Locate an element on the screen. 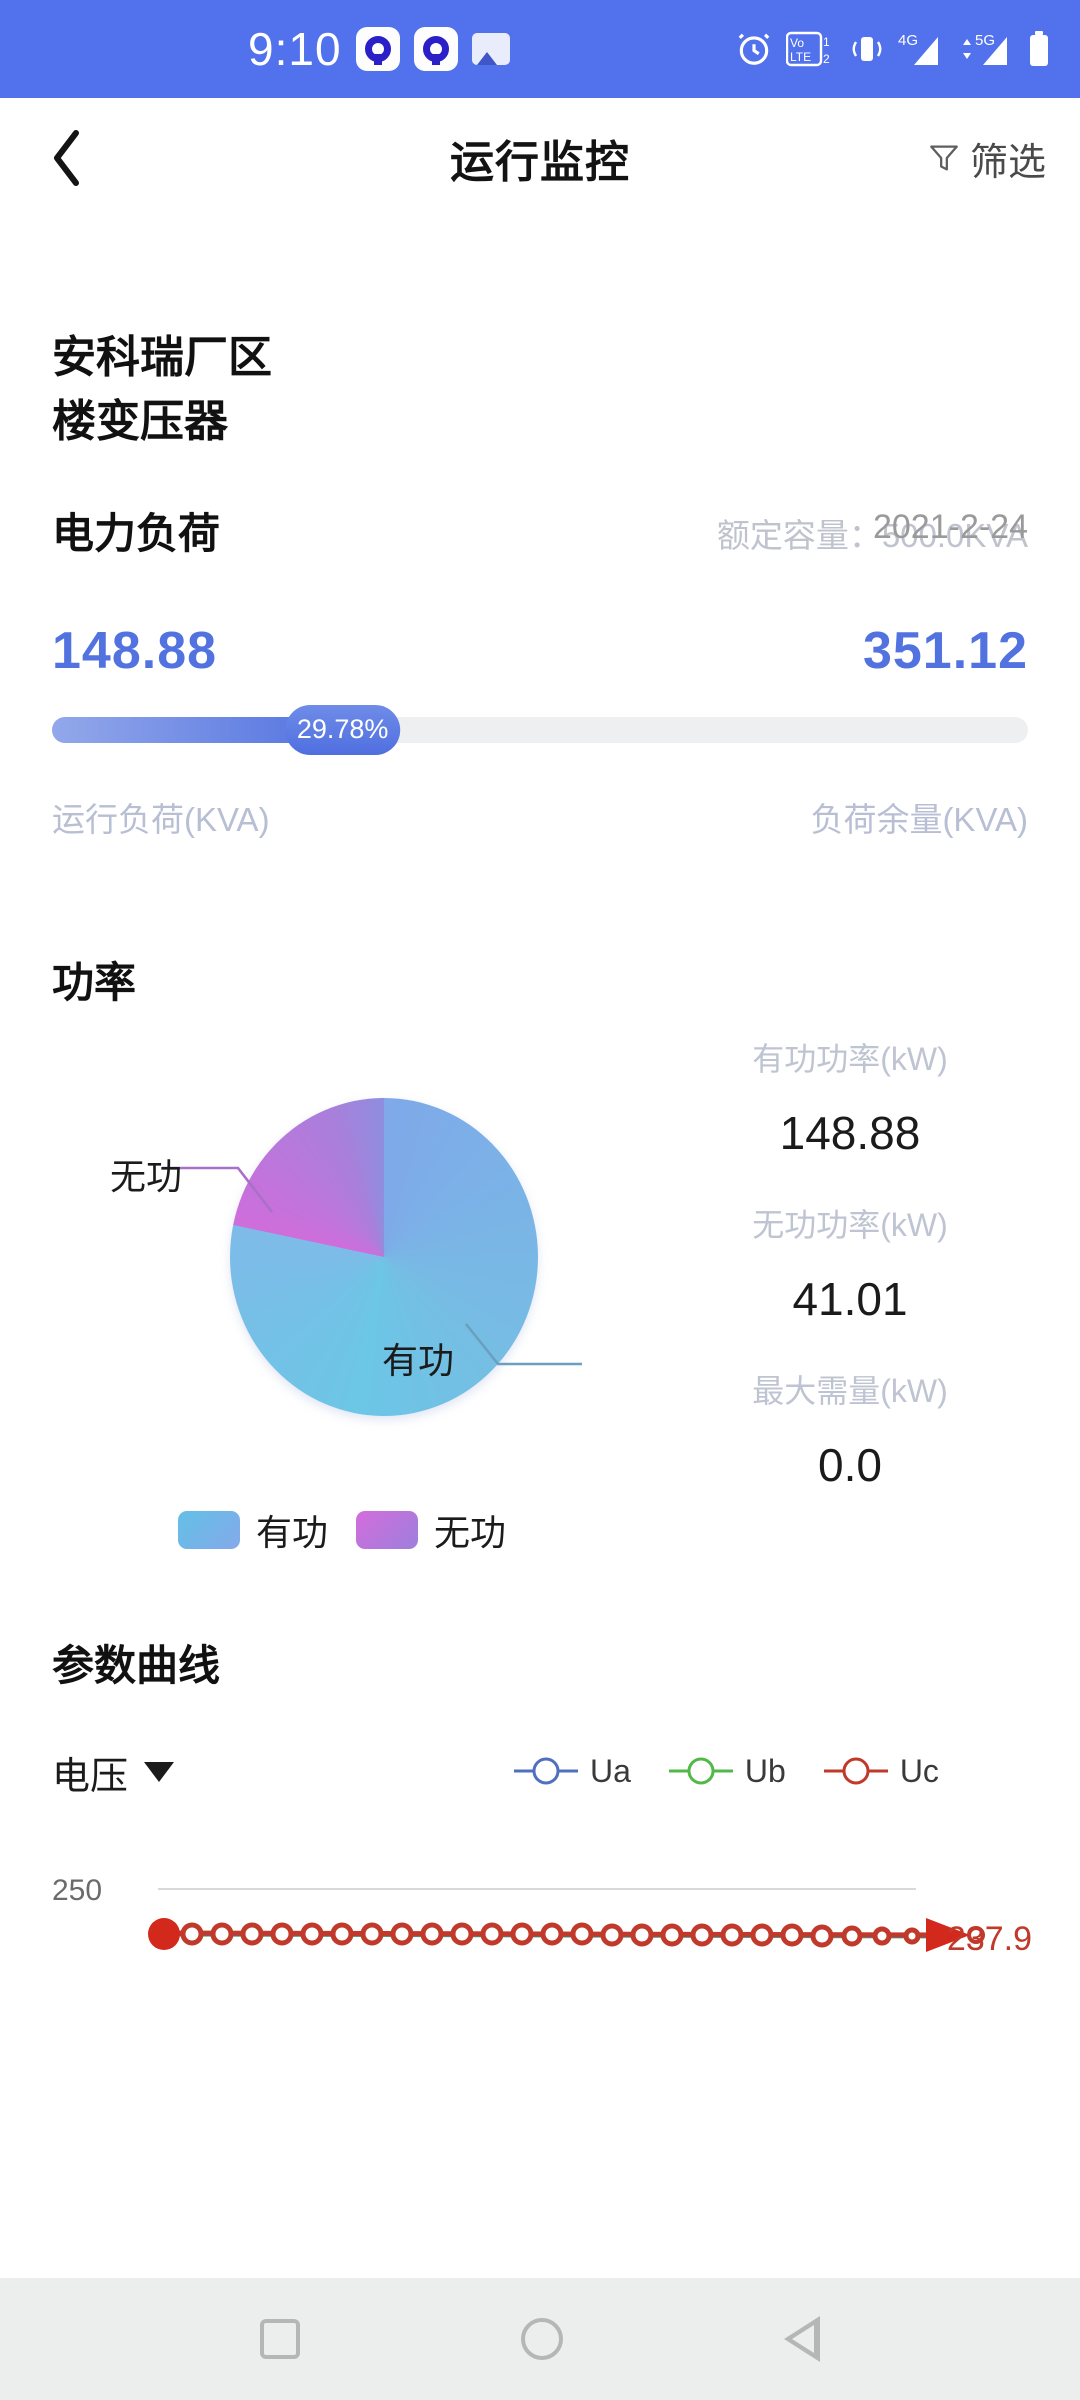 This screenshot has width=1080, height=2400. load-margin-value: 351.12 is located at coordinates (945, 650).